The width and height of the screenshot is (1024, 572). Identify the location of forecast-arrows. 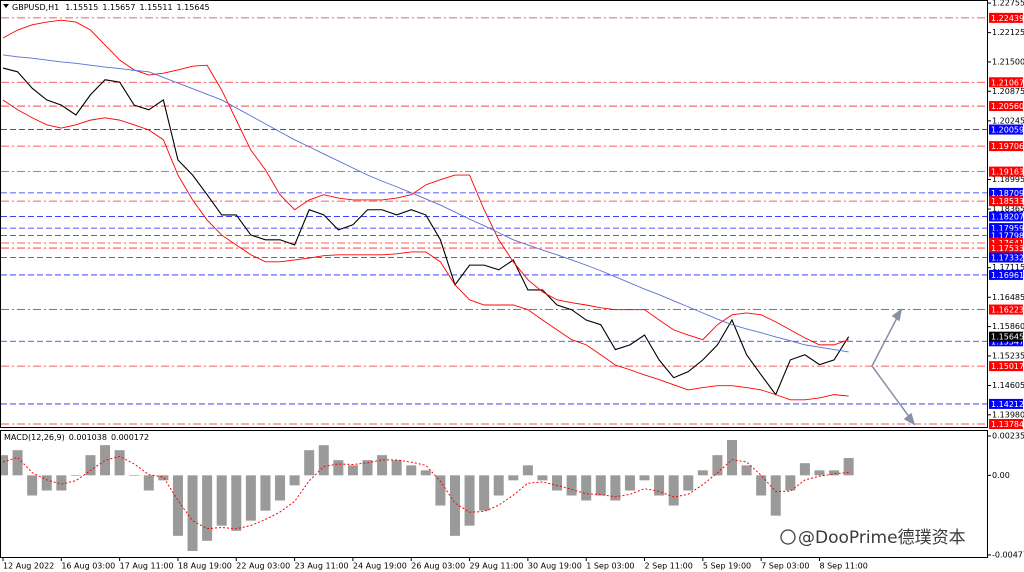
(893, 367).